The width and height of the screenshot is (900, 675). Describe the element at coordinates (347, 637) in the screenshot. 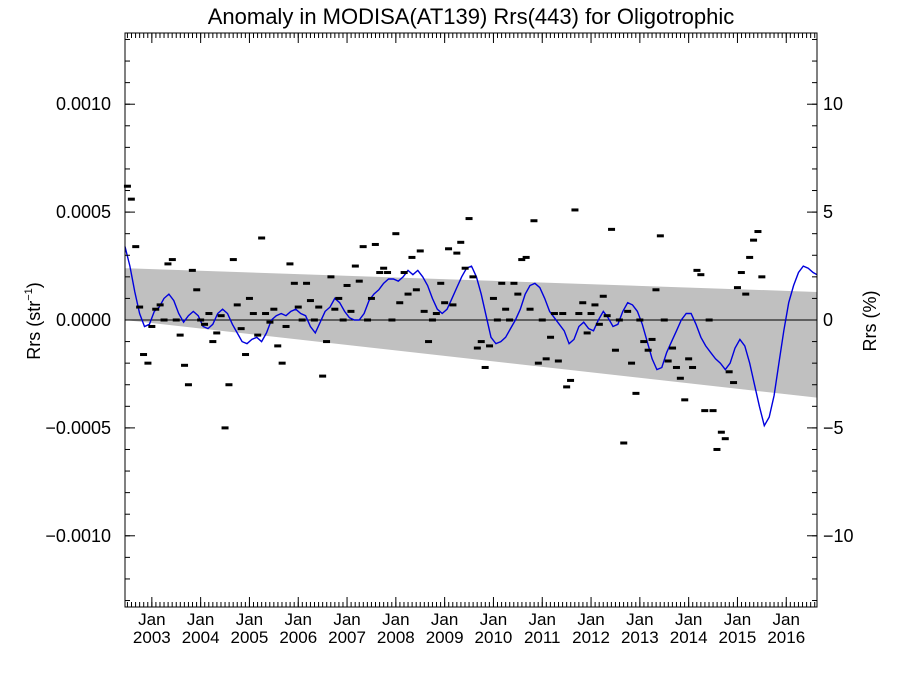

I see `x-tick-label-year: 2007` at that location.